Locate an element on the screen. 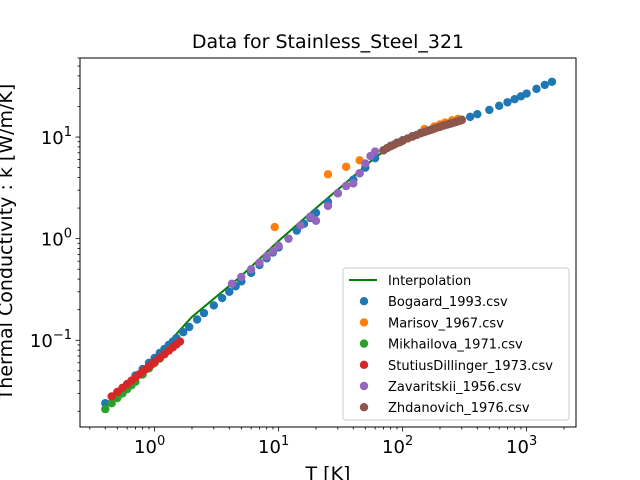  legend-label: Bogaard_1993.csv is located at coordinates (448, 302).